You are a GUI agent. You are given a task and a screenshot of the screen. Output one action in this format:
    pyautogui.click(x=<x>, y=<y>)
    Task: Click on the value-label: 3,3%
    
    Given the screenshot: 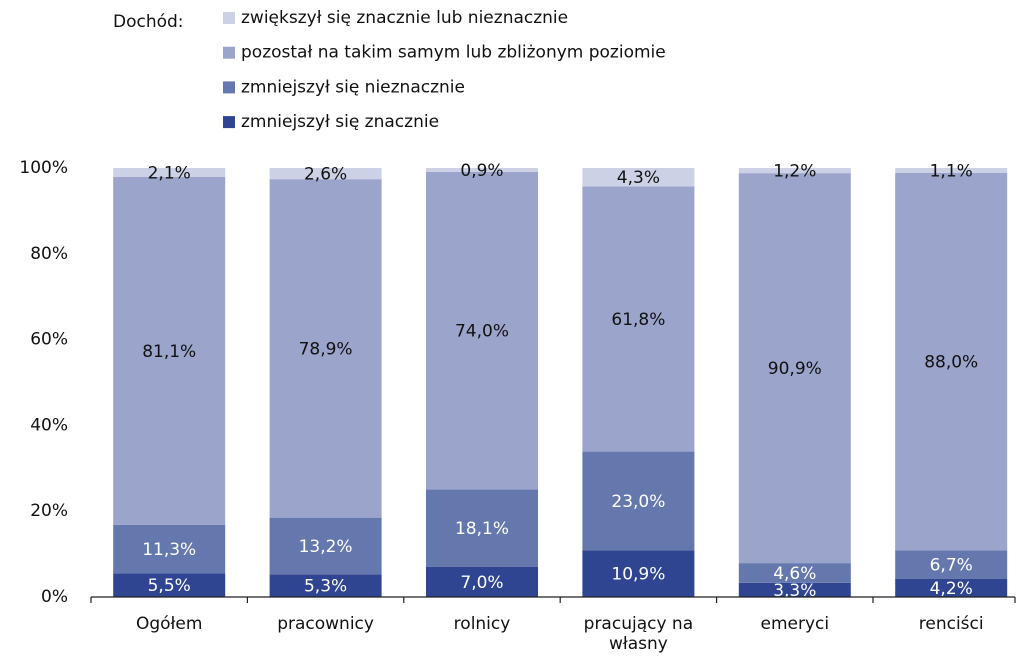 What is the action you would take?
    pyautogui.click(x=794, y=591)
    